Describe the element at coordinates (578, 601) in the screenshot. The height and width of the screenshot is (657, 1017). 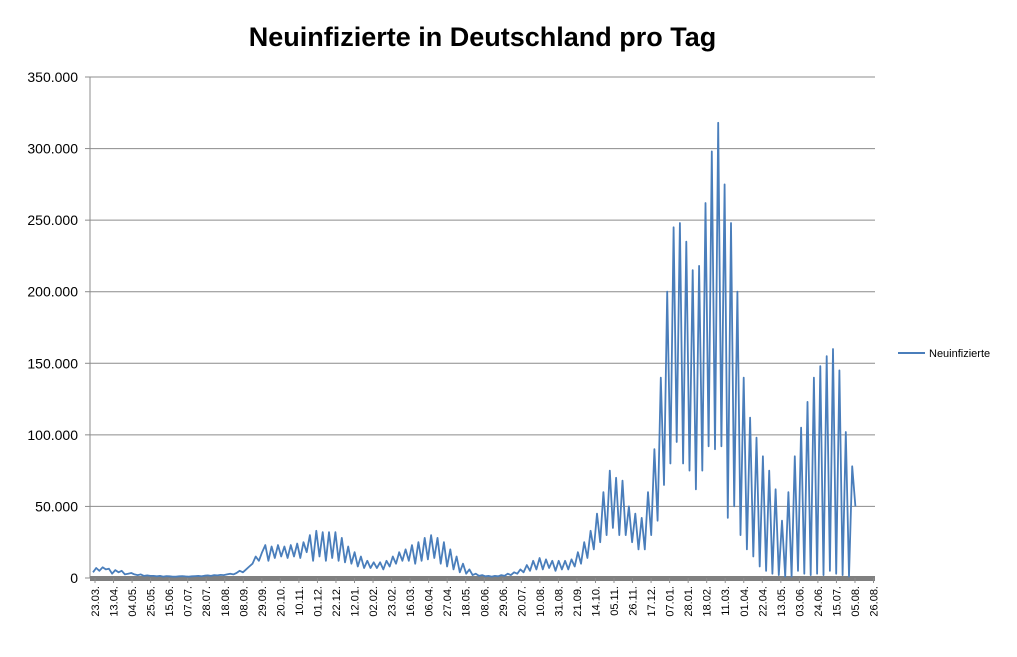
I see `x-tick-label: 21.09.` at that location.